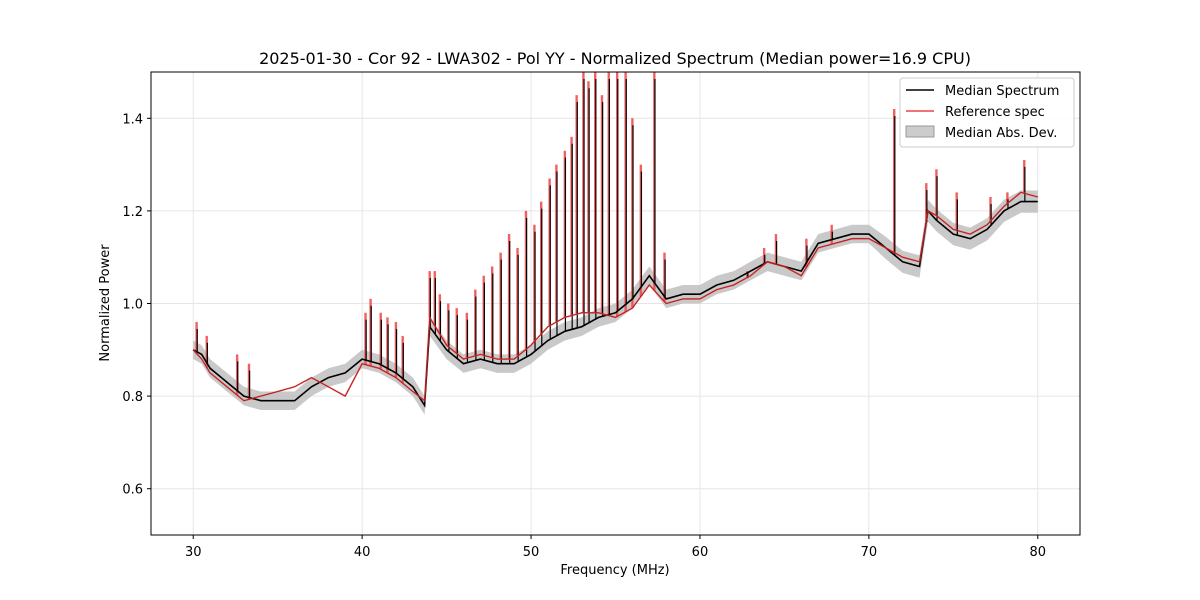 This screenshot has width=1200, height=600. What do you see at coordinates (614, 570) in the screenshot?
I see `x-axis-label: Frequency (MHz)` at bounding box center [614, 570].